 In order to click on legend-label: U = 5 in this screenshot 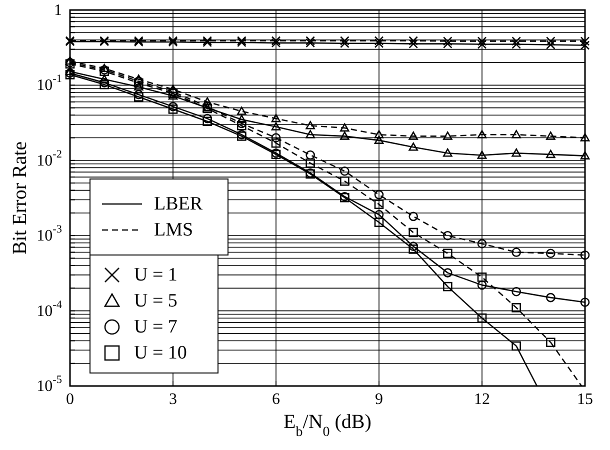, I will do `click(156, 301)`.